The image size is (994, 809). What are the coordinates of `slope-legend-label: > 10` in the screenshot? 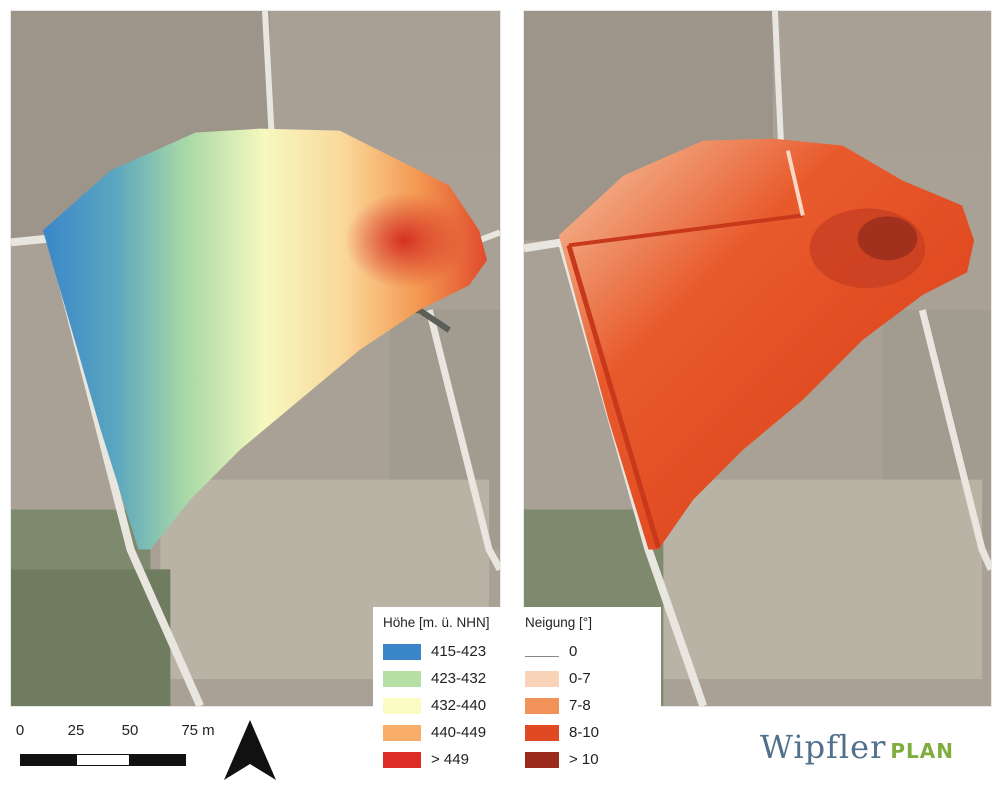 It's located at (584, 759).